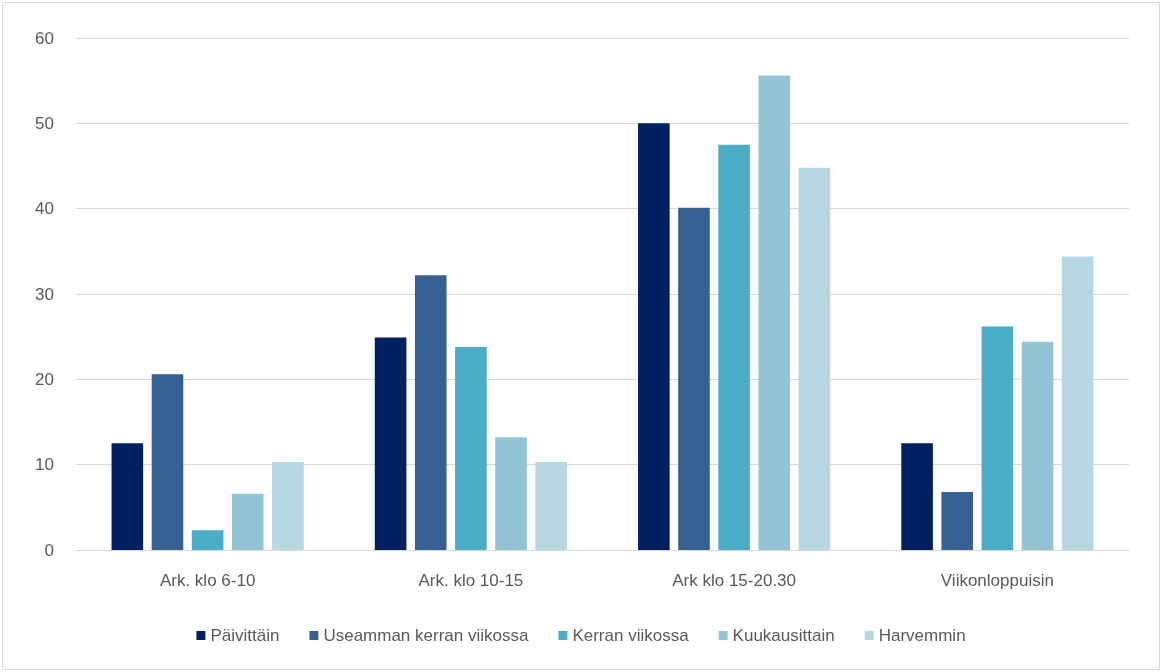 This screenshot has width=1162, height=672. I want to click on y-tick-label: 60, so click(44, 38).